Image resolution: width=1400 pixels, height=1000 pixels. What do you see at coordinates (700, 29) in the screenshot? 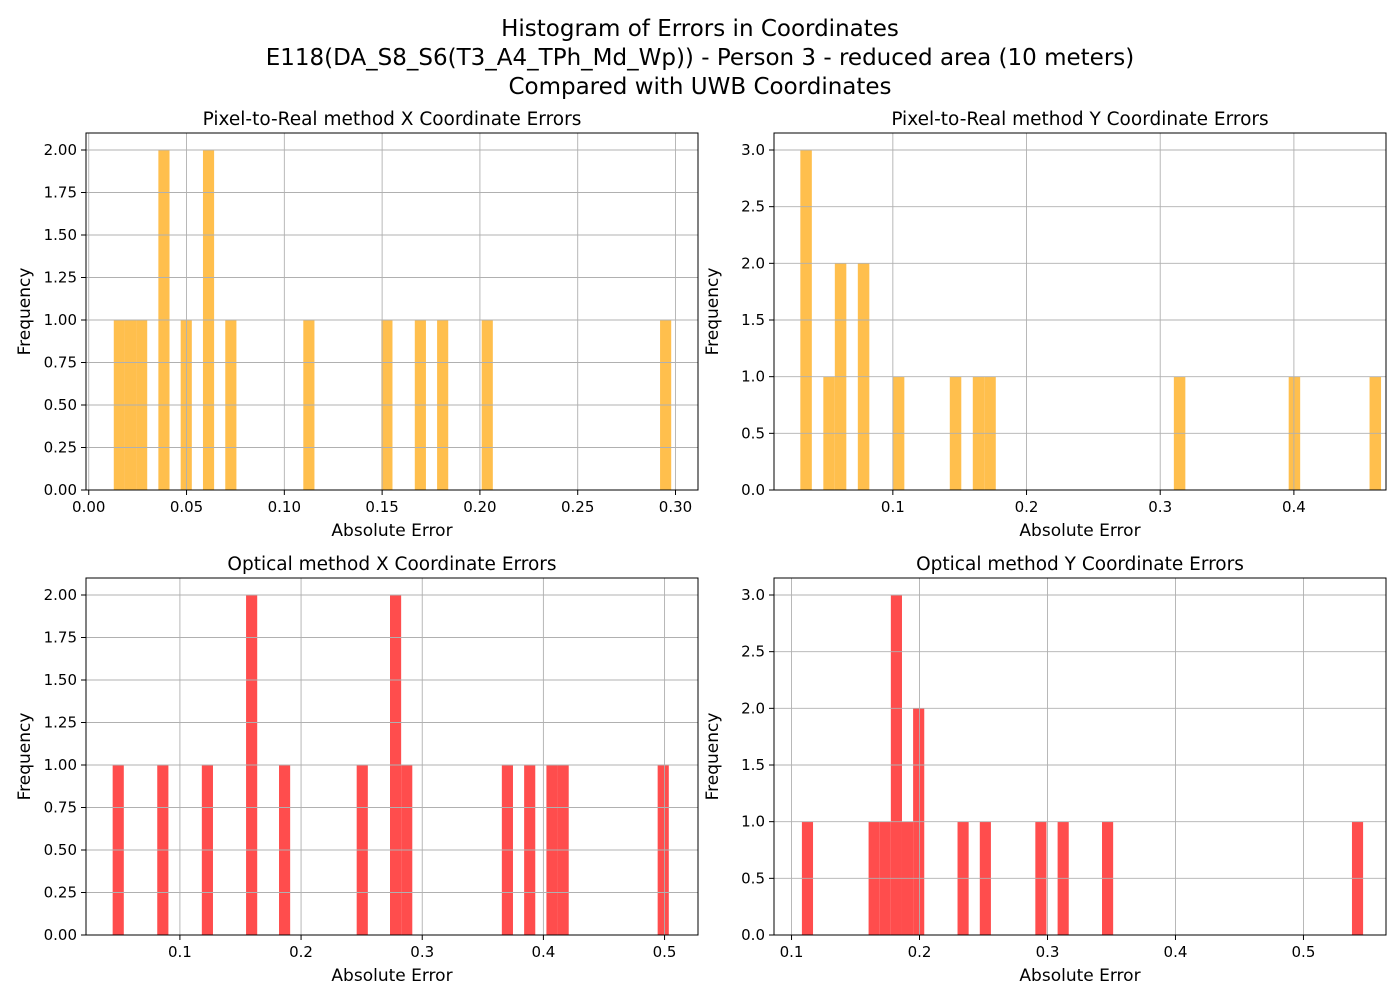
I see `figure-title-line-1: Histogram of Errors in Coordinates` at bounding box center [700, 29].